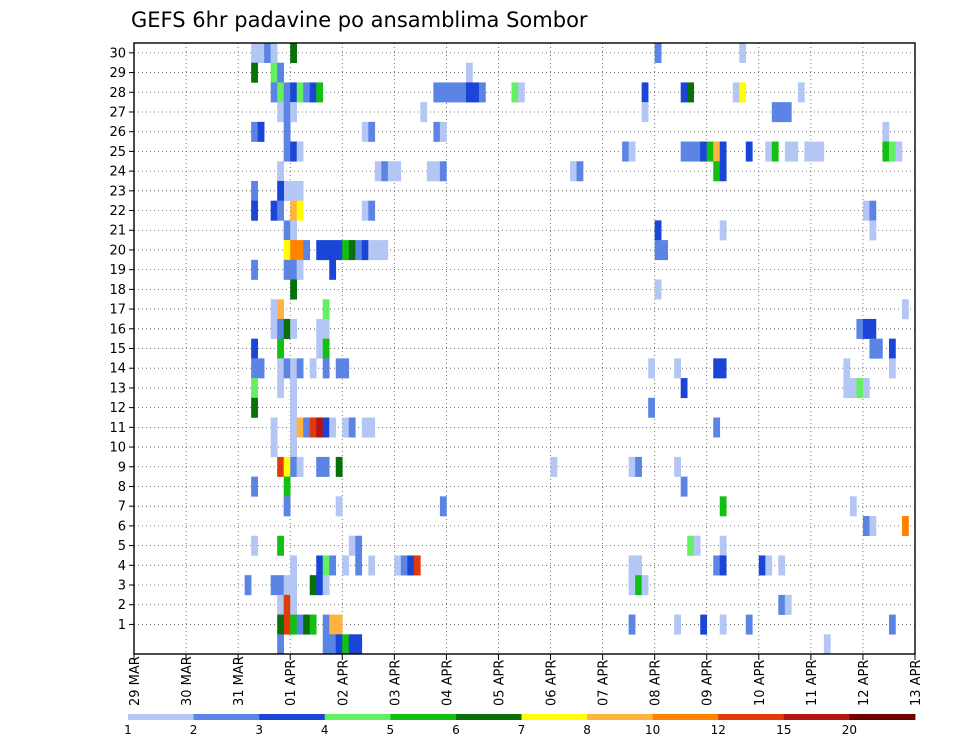 This screenshot has width=960, height=742. What do you see at coordinates (325, 730) in the screenshot?
I see `legend-label: 4` at bounding box center [325, 730].